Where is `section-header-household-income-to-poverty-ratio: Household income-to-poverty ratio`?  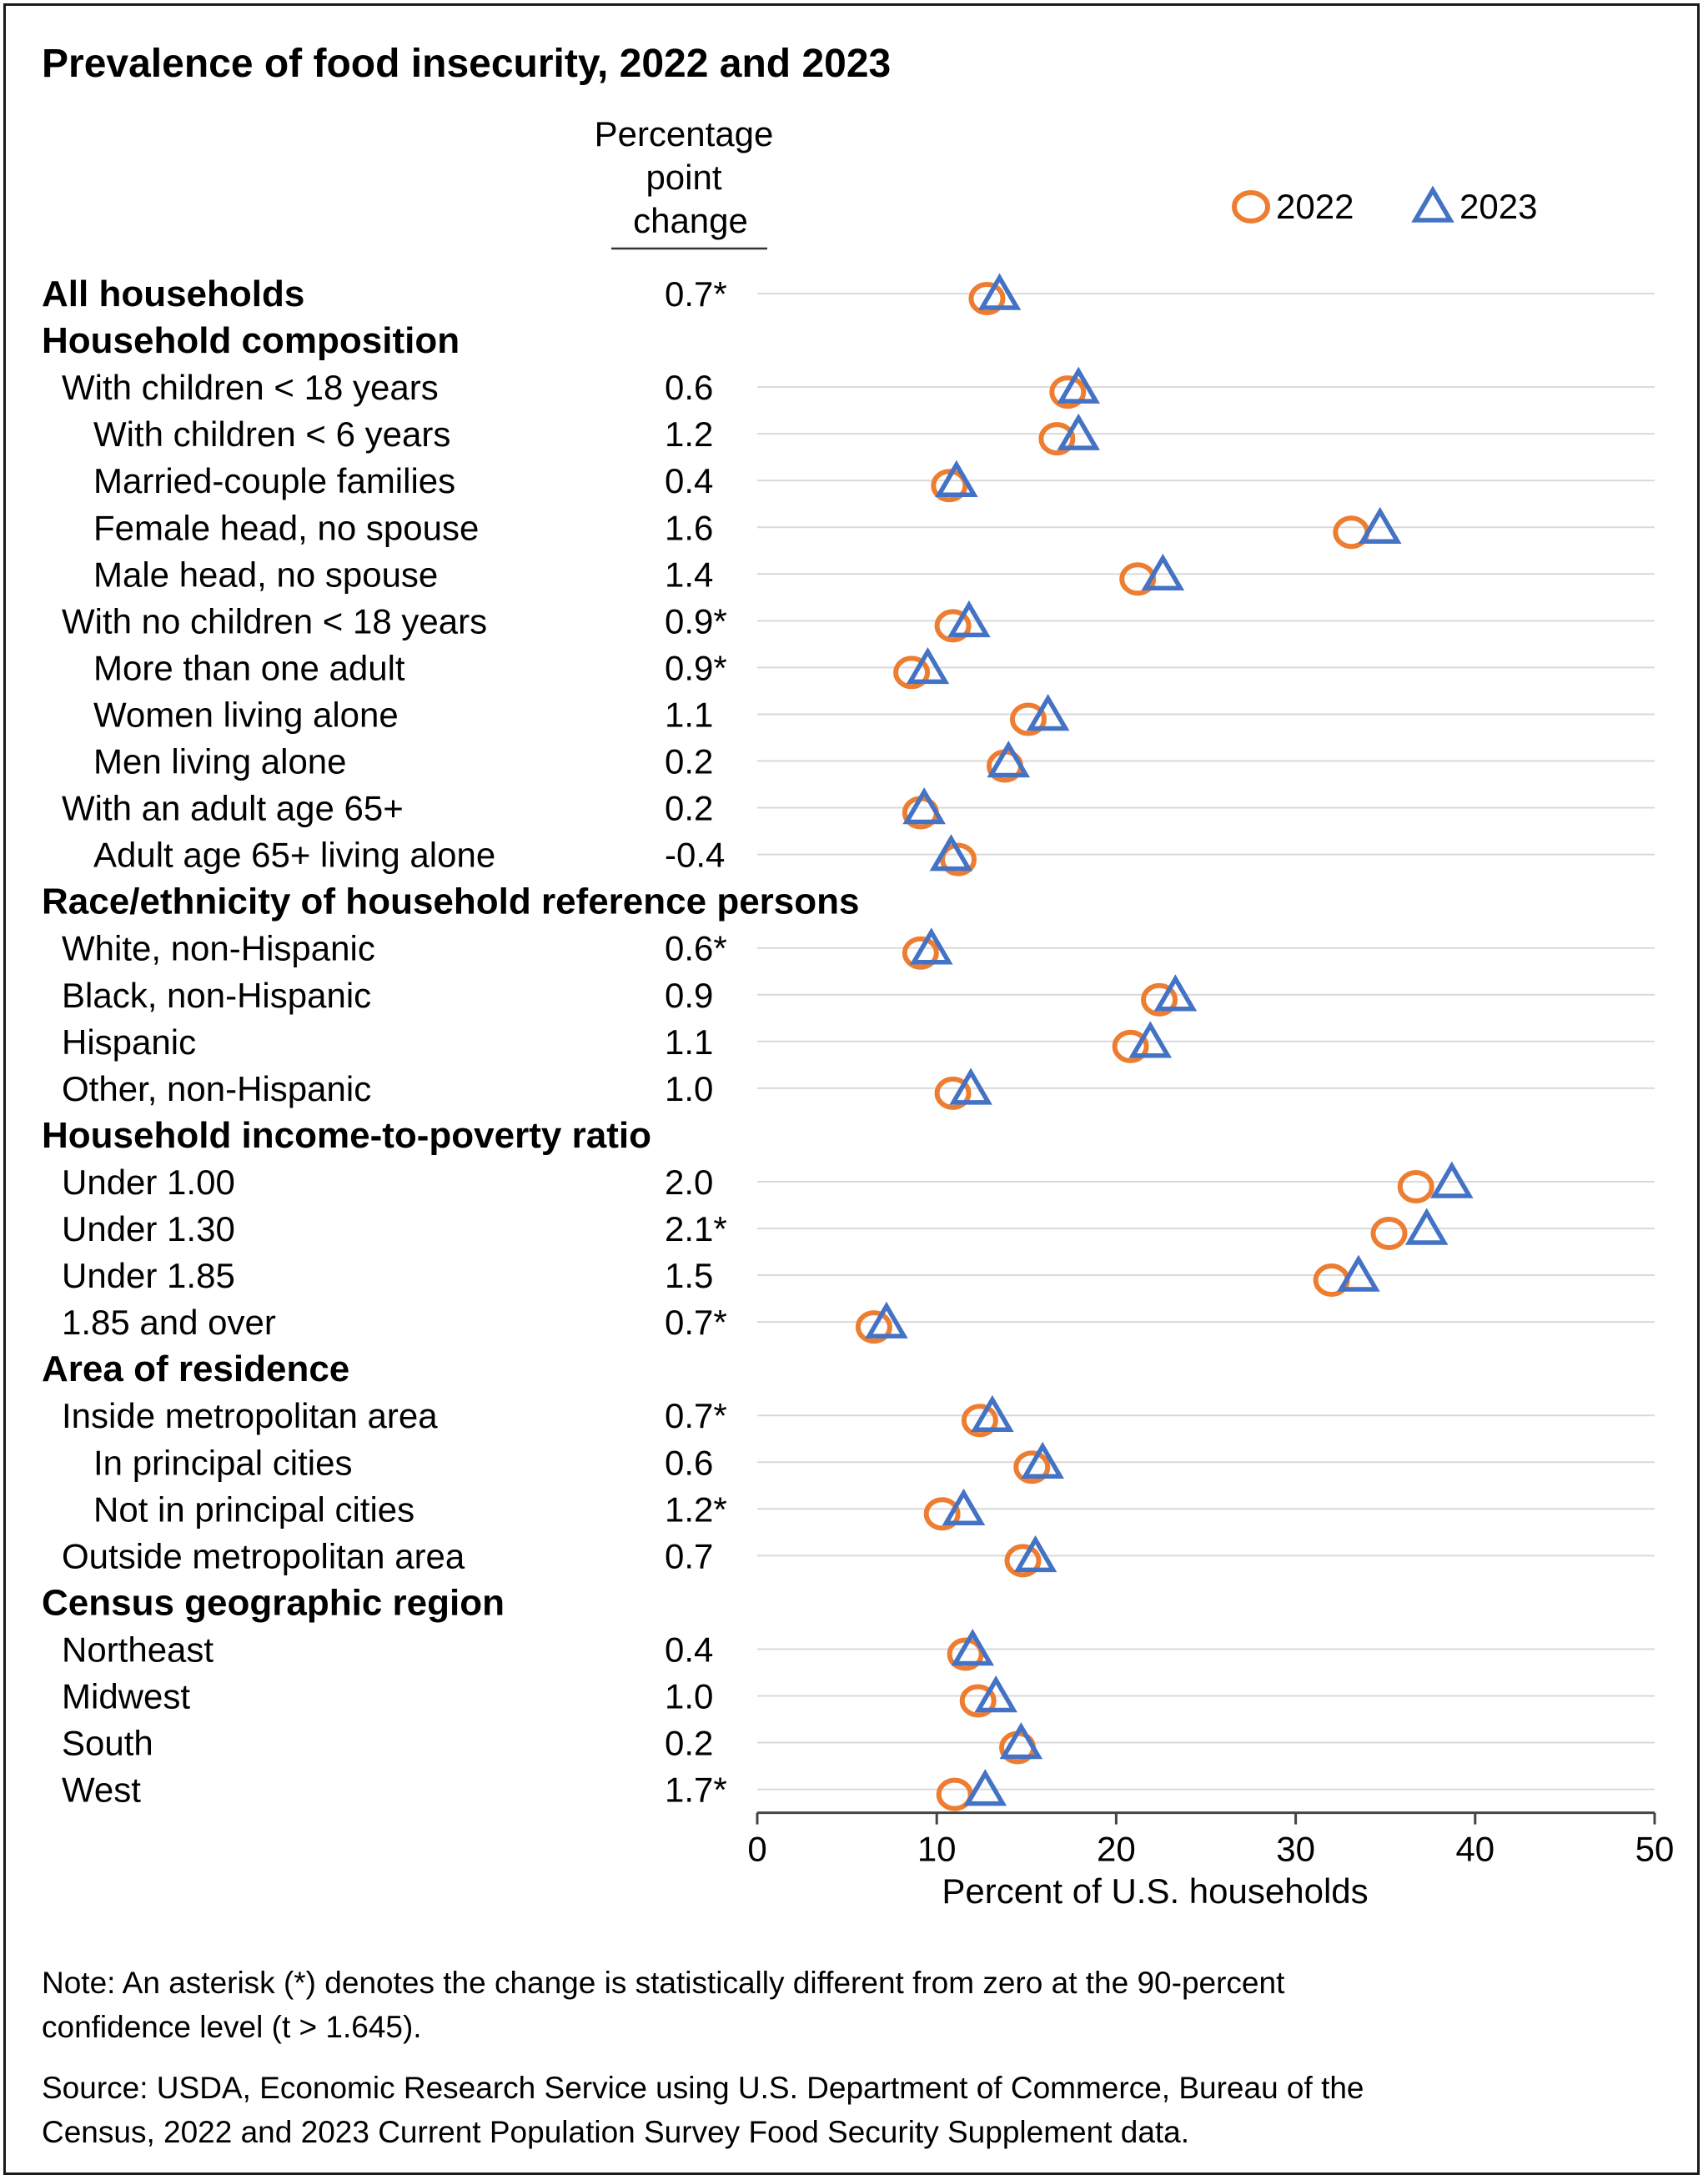 section-header-household-income-to-poverty-ratio: Household income-to-poverty ratio is located at coordinates (346, 1135).